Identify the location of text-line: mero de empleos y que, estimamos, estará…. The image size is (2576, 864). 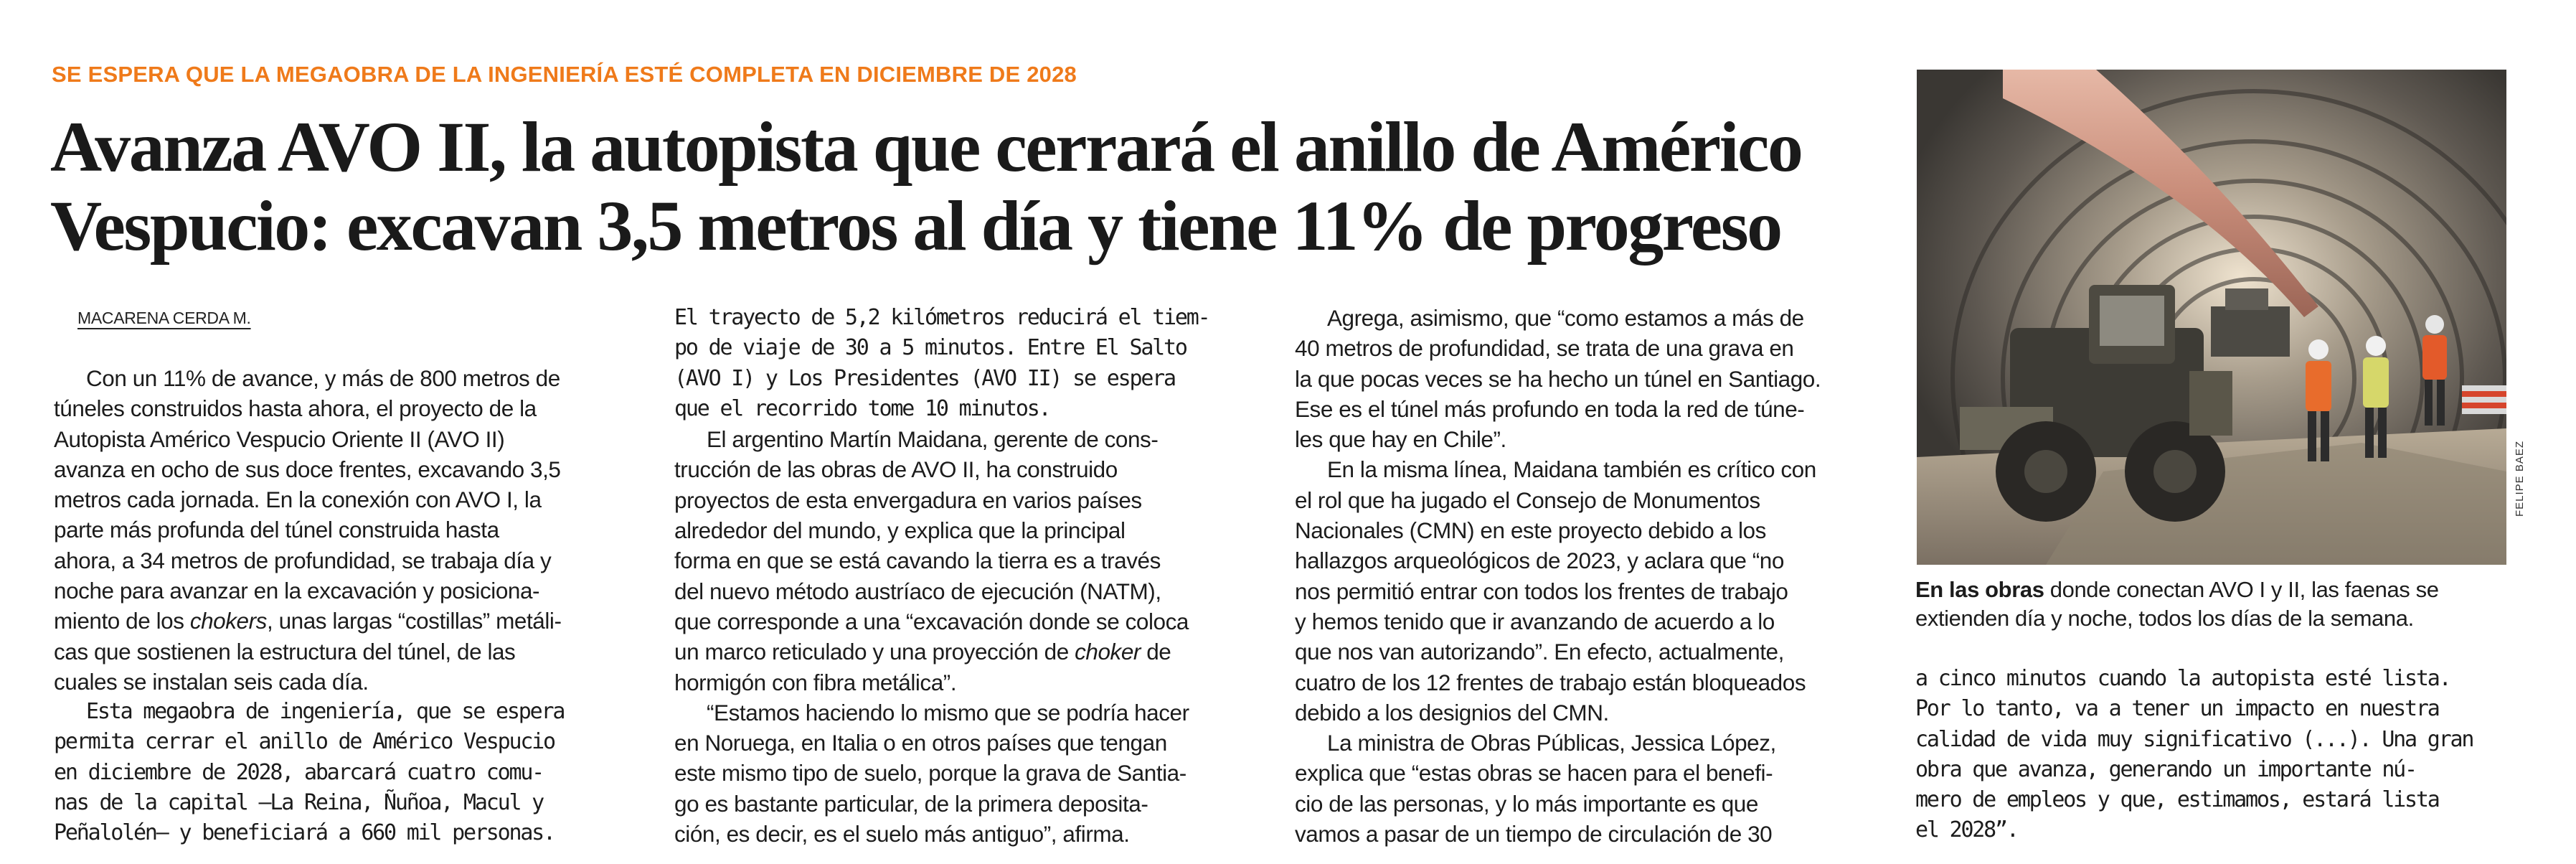
(2177, 800).